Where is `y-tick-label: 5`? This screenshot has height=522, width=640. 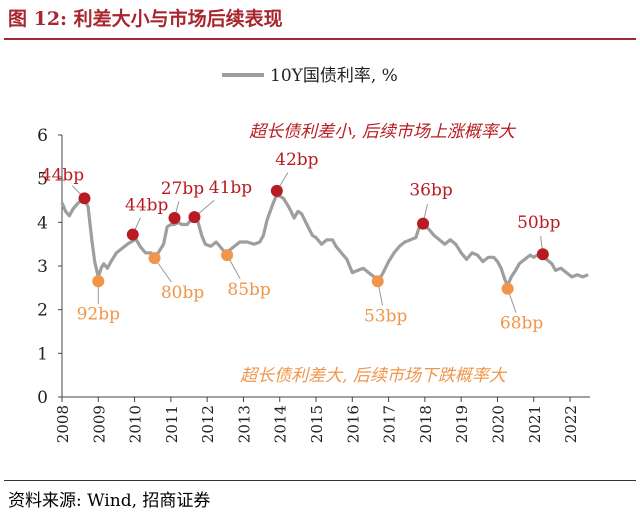
y-tick-label: 5 is located at coordinates (42, 180).